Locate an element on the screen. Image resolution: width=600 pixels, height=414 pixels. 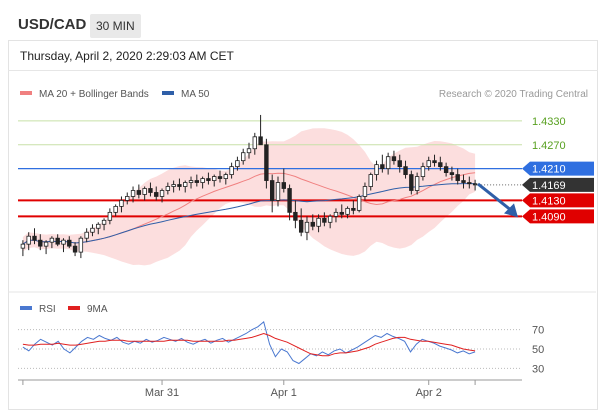
rsi-level-label: 70 is located at coordinates (538, 331).